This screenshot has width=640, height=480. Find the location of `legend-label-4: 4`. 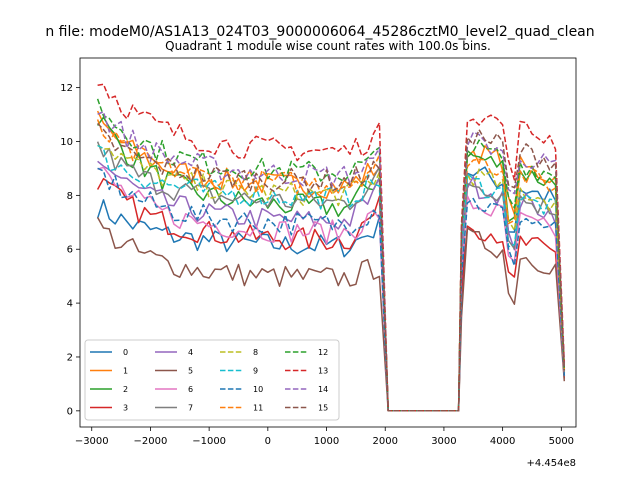

legend-label-4: 4 is located at coordinates (190, 352).